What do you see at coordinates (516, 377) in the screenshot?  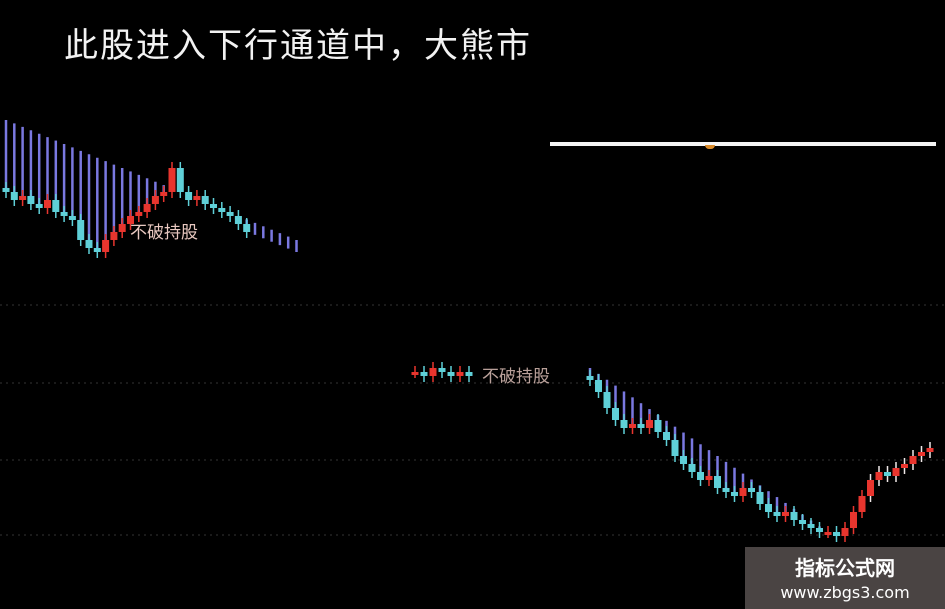 I see `signal-label-middle: 不破持股` at bounding box center [516, 377].